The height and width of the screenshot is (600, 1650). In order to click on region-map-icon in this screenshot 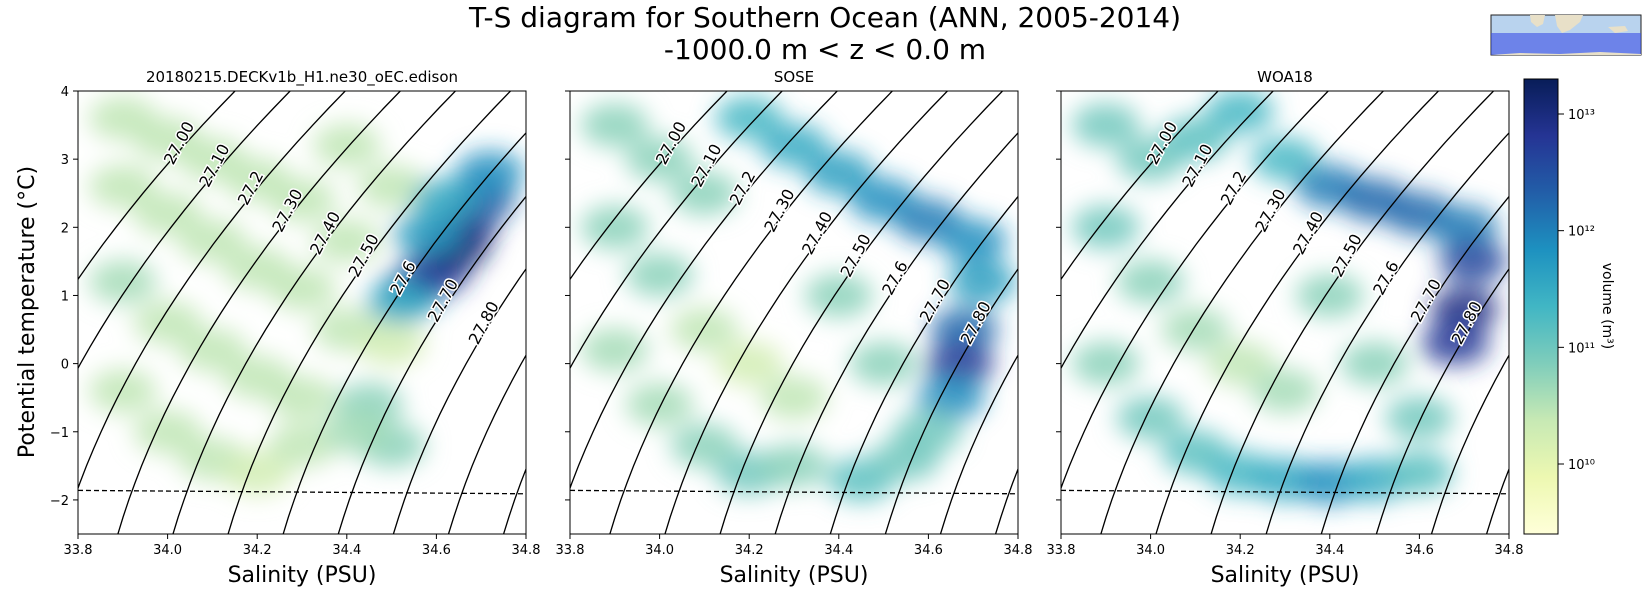, I will do `click(1566, 35)`.